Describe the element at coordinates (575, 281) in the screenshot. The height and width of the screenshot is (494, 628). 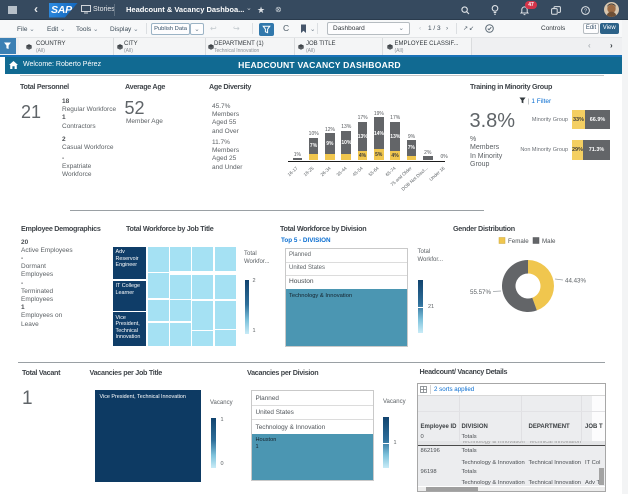
I see `svg-text: 44.43%` at that location.